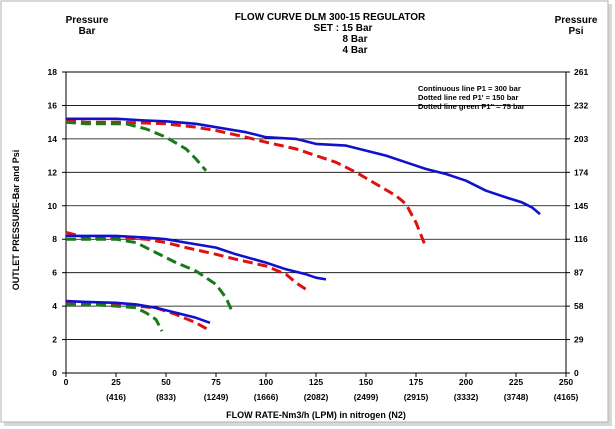 This screenshot has width=615, height=429. I want to click on x-axis-title: FLOW RATE-Nm3/h (LPM) in nitrogen (N2), so click(316, 415).